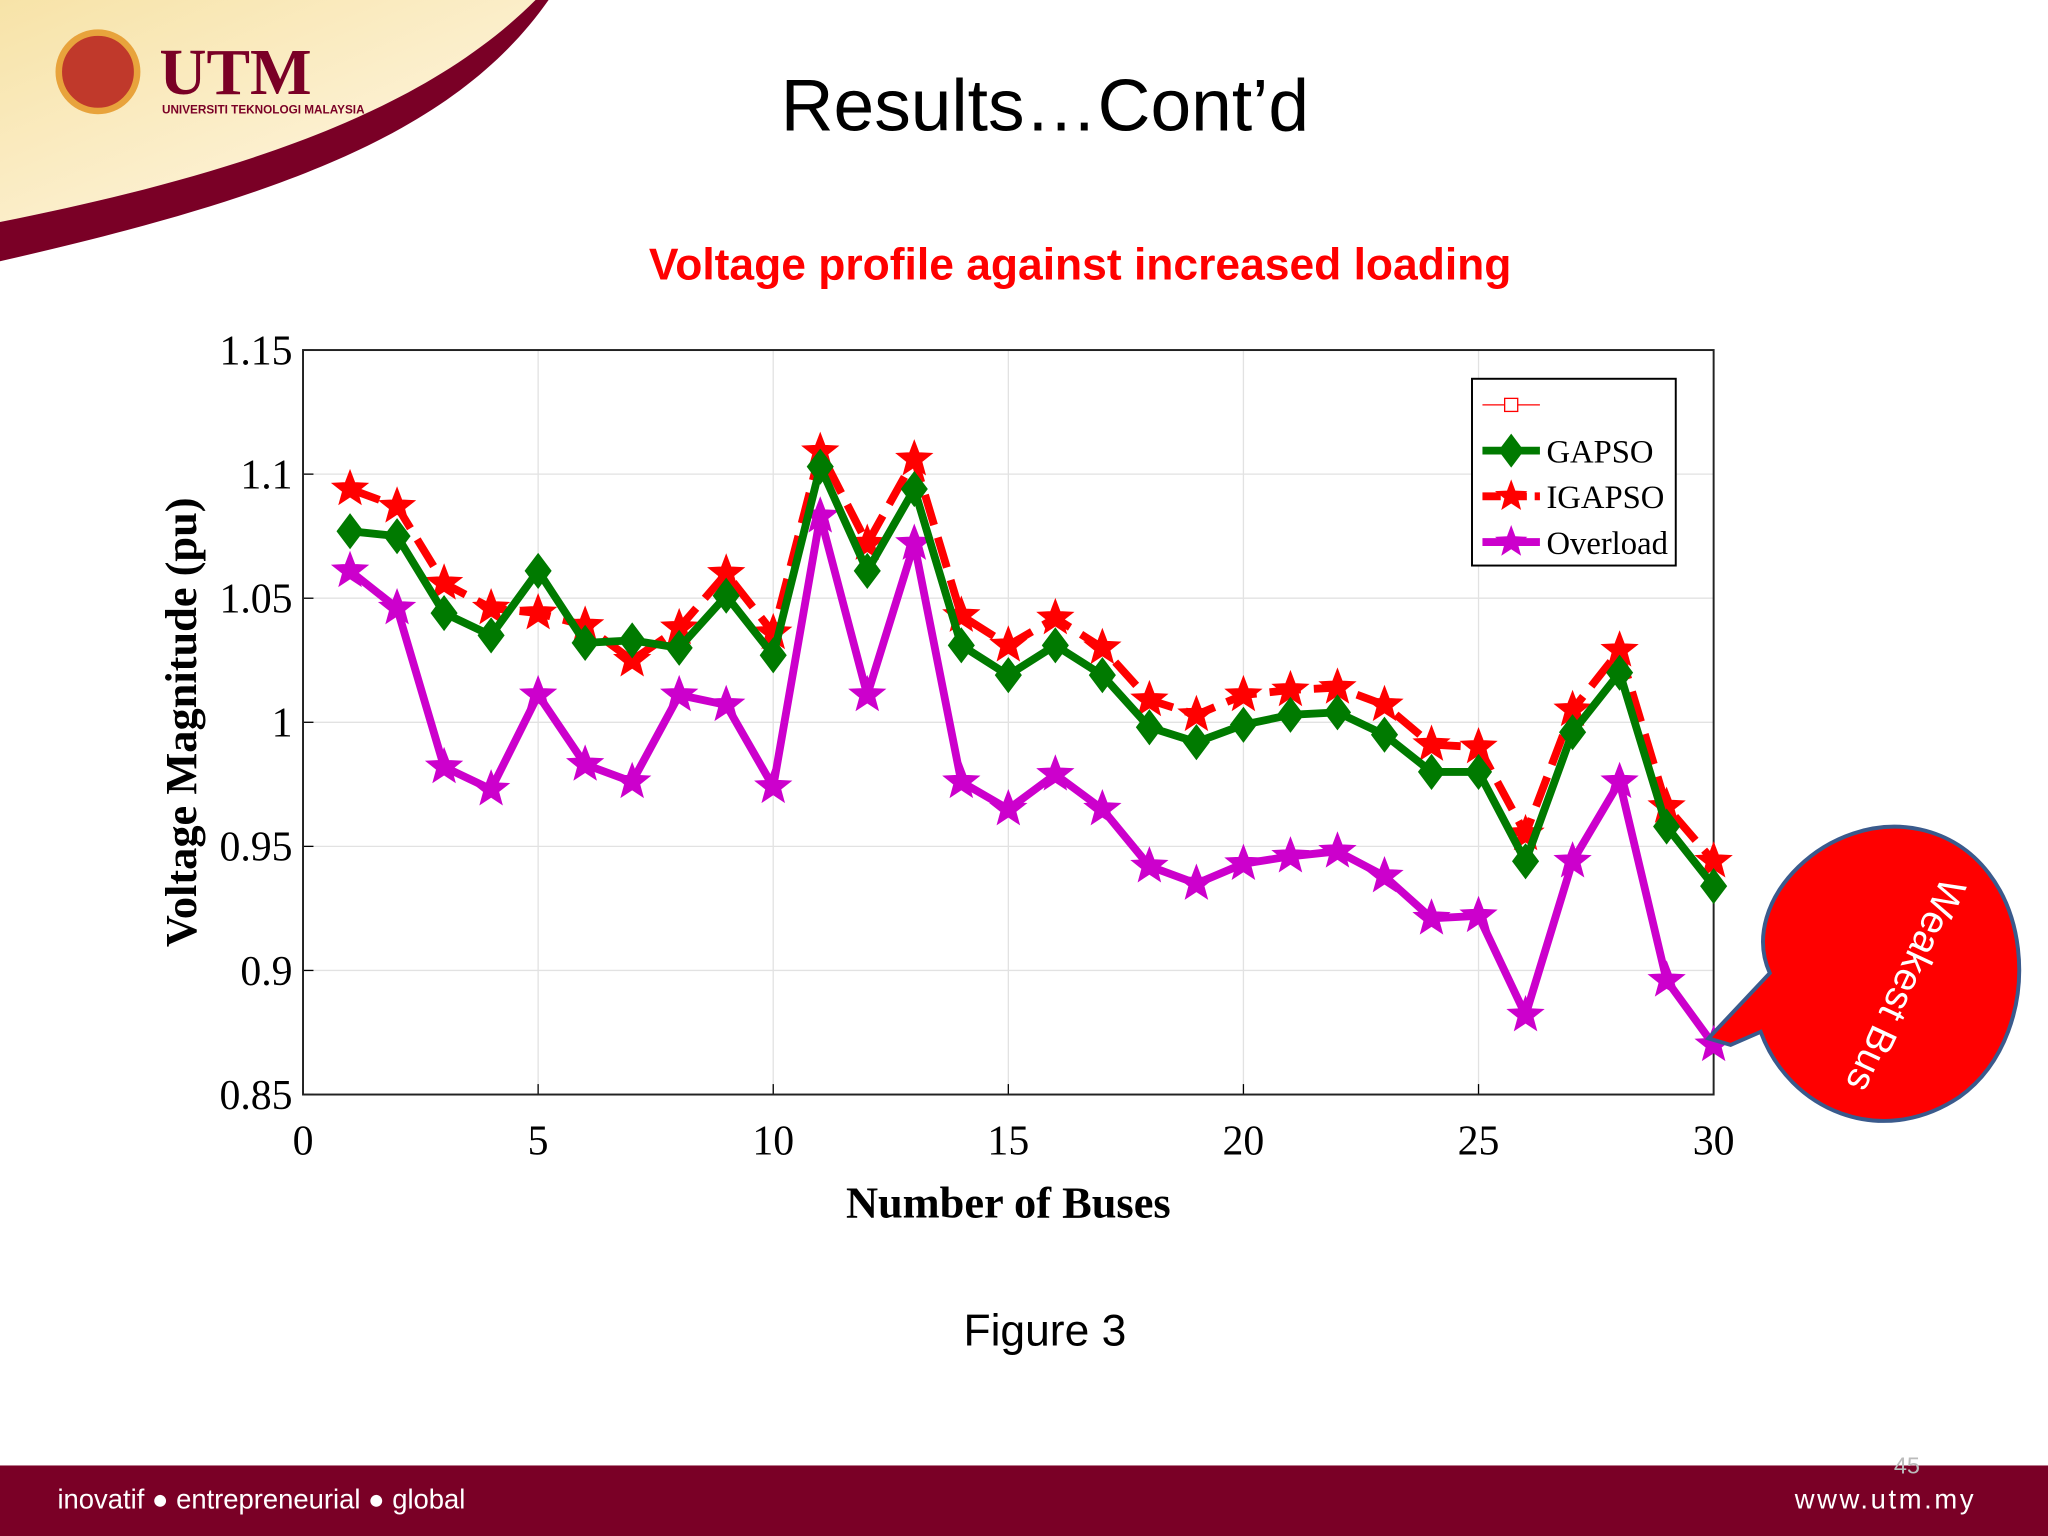 The image size is (2048, 1536). What do you see at coordinates (1044, 1330) in the screenshot?
I see `caption: Figure 3` at bounding box center [1044, 1330].